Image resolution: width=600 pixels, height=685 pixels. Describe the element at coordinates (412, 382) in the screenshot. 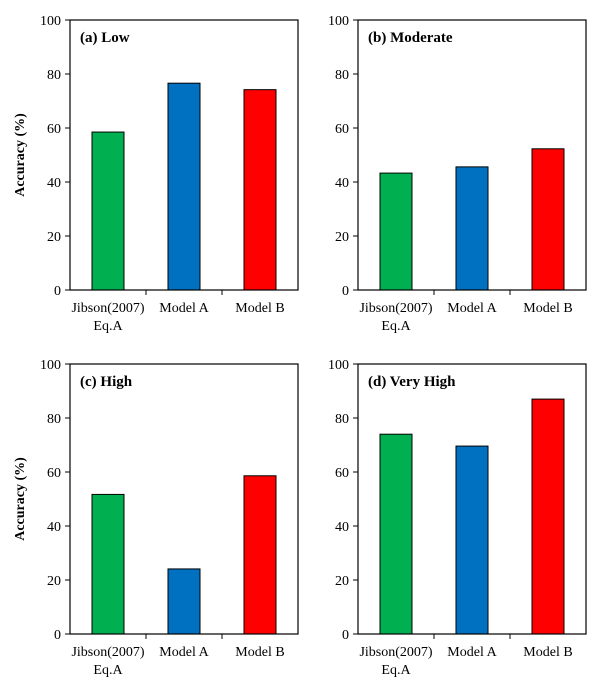

I see `panel-title: (d) Very High` at that location.